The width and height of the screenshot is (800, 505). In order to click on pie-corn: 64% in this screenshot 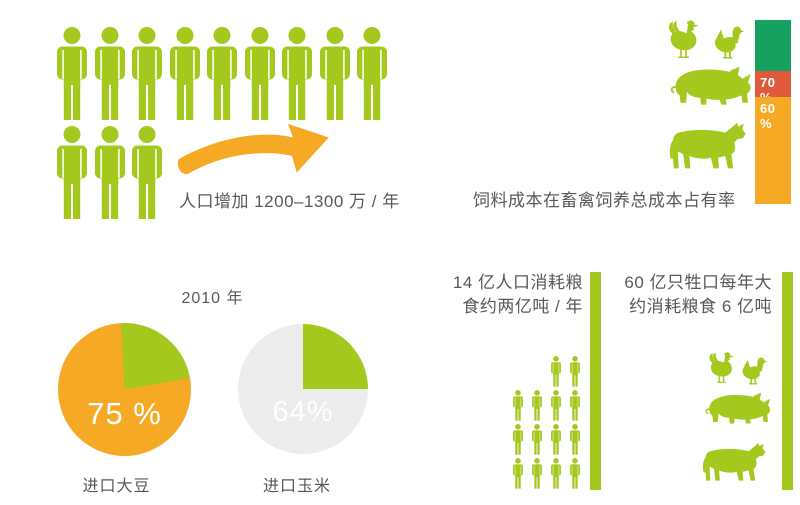, I will do `click(303, 389)`.